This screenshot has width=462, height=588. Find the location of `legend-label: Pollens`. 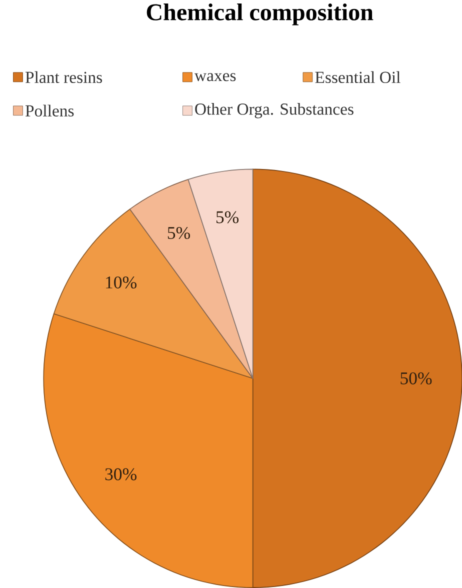

legend-label: Pollens is located at coordinates (49, 110).